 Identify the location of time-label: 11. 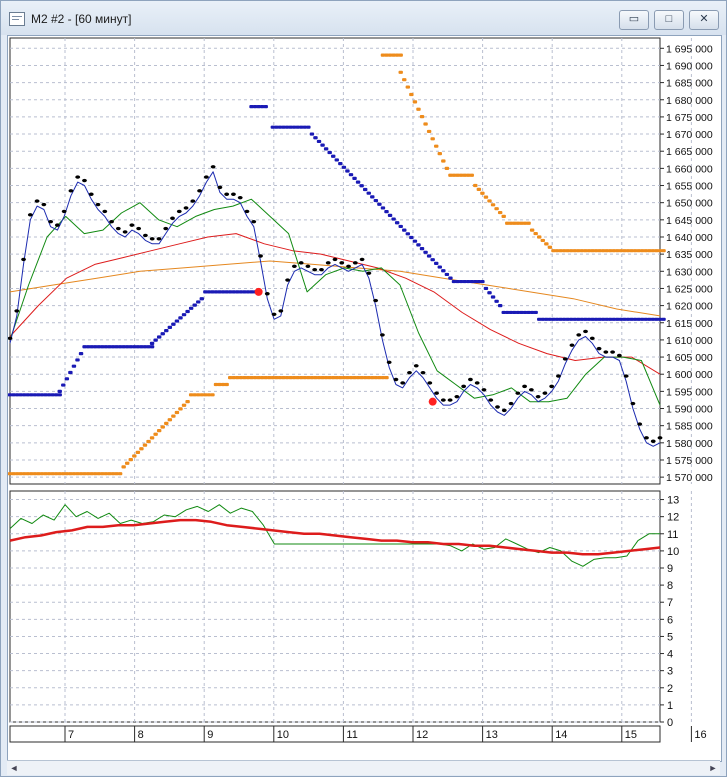
(351, 735).